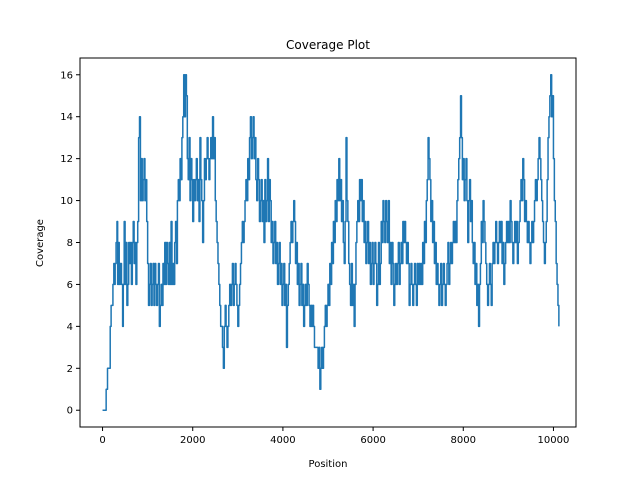  What do you see at coordinates (66, 201) in the screenshot?
I see `y-tick-label: 10` at bounding box center [66, 201].